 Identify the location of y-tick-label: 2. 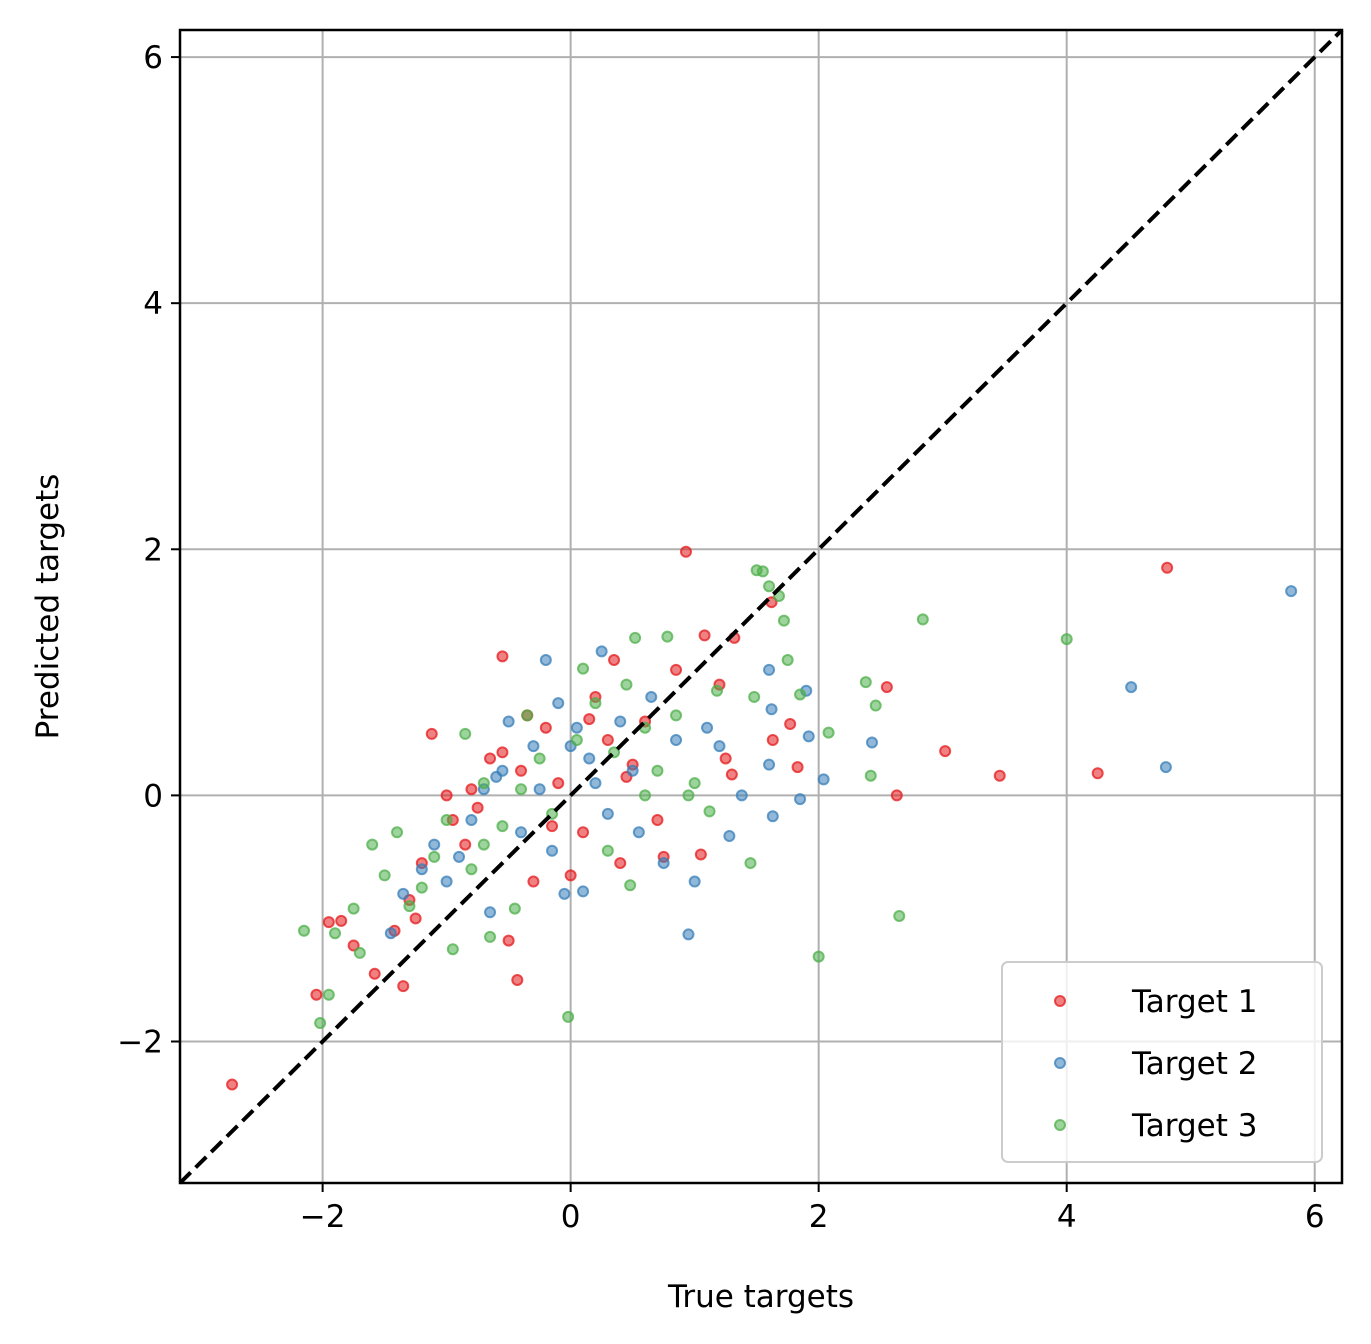
(153, 550).